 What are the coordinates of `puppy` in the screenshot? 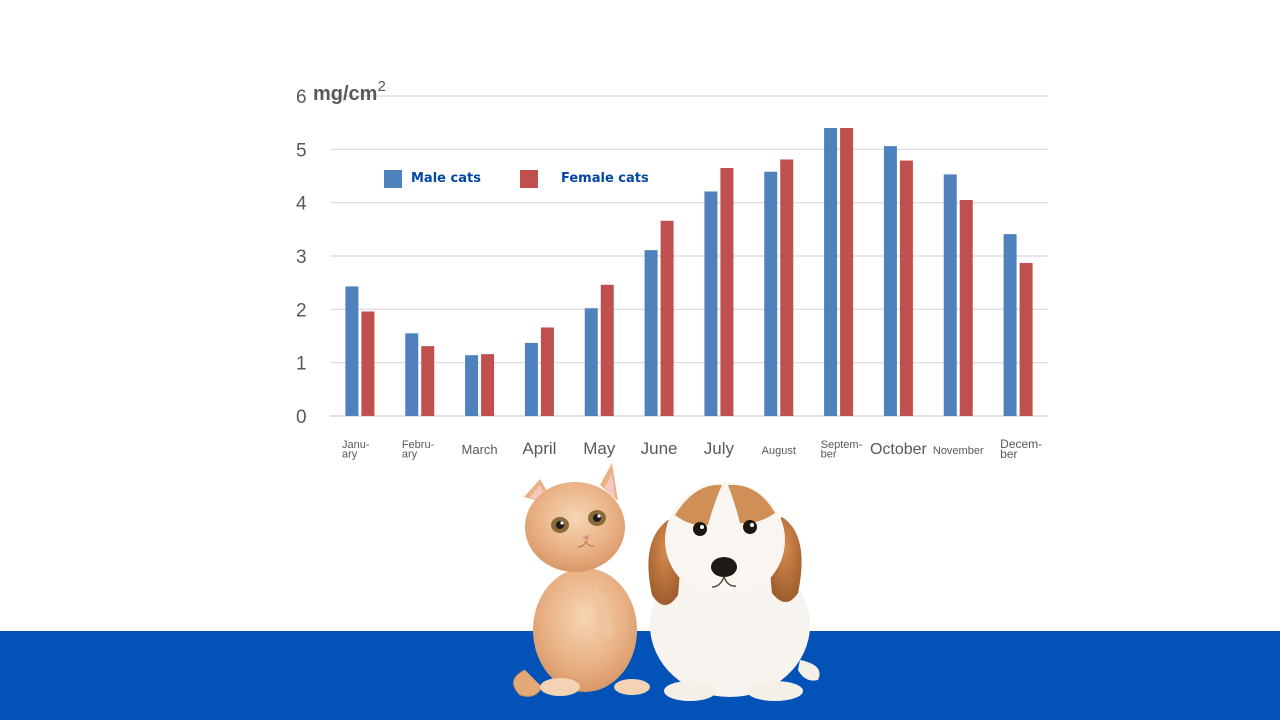 It's located at (734, 591).